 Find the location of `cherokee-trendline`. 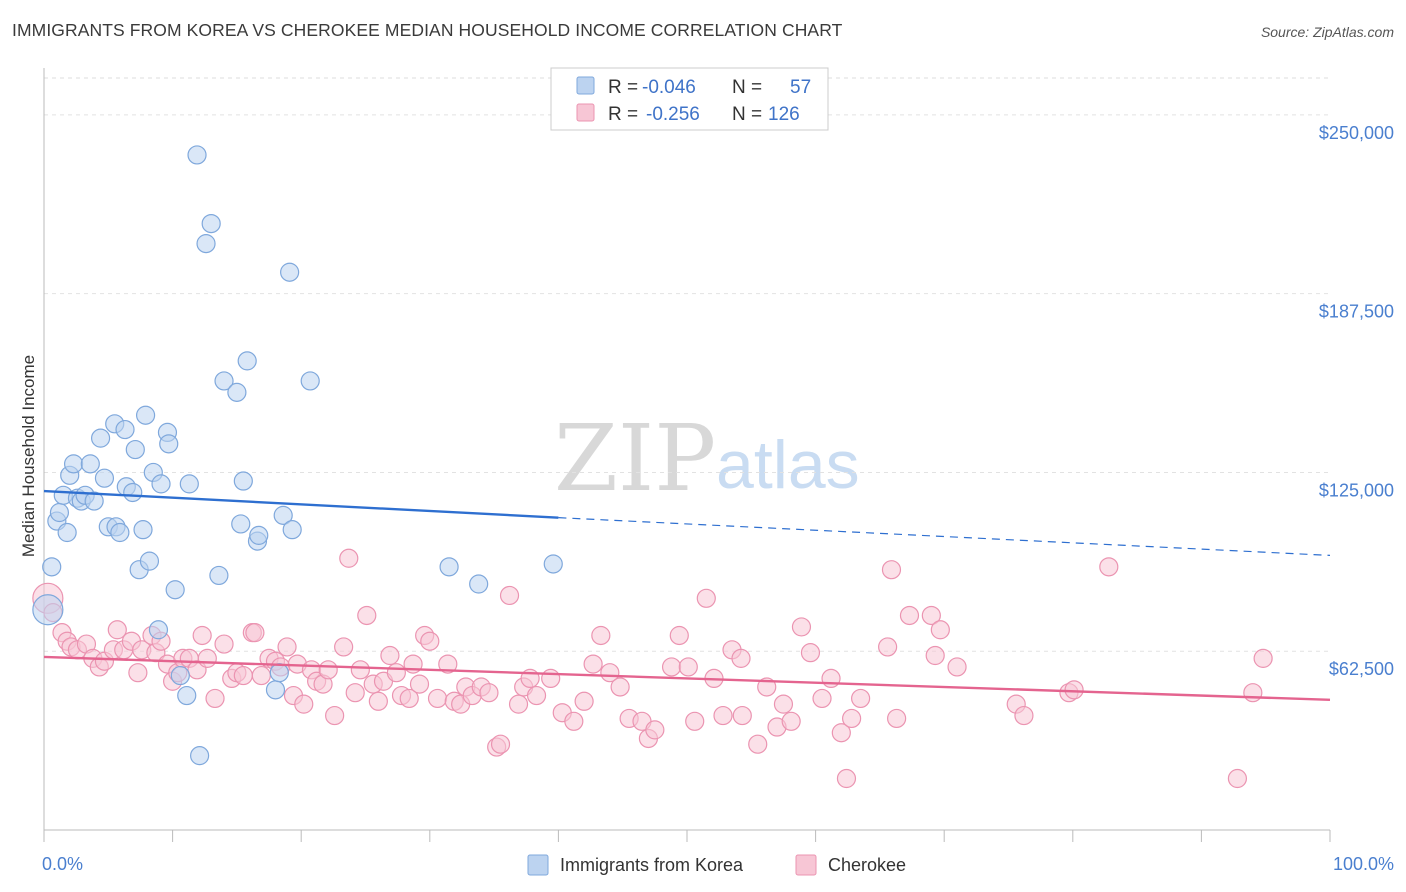

cherokee-trendline is located at coordinates (687, 678).